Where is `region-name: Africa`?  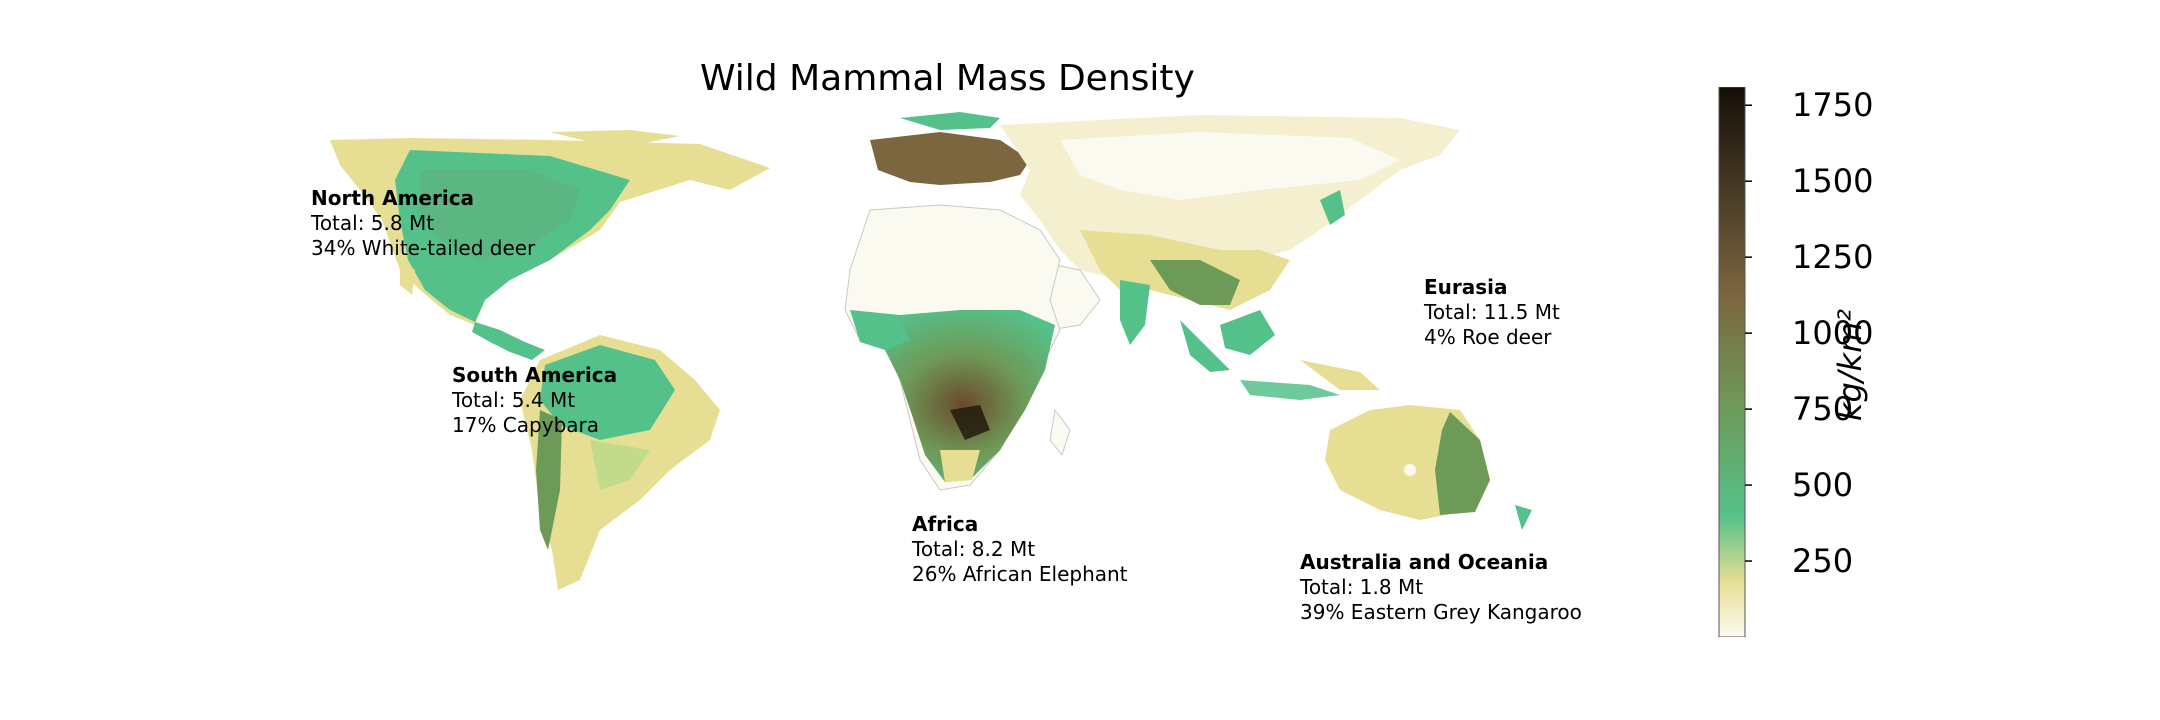 region-name: Africa is located at coordinates (945, 524).